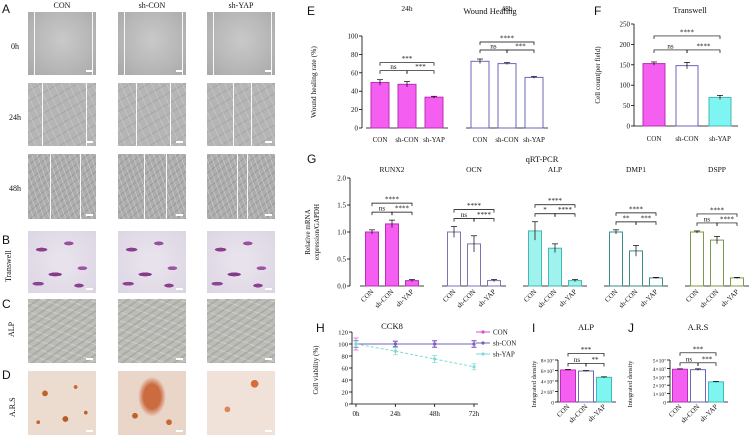  I want to click on j-y-tick-label: 5×10⁷, so click(659, 362).